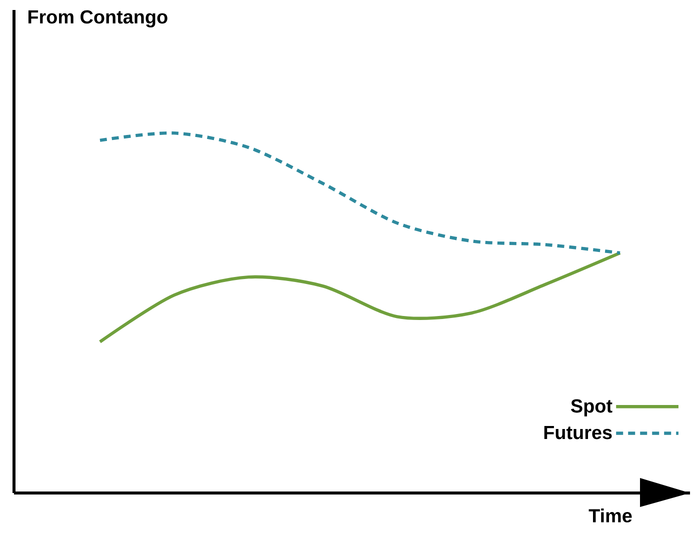  What do you see at coordinates (591, 407) in the screenshot?
I see `legend-label: Spot` at bounding box center [591, 407].